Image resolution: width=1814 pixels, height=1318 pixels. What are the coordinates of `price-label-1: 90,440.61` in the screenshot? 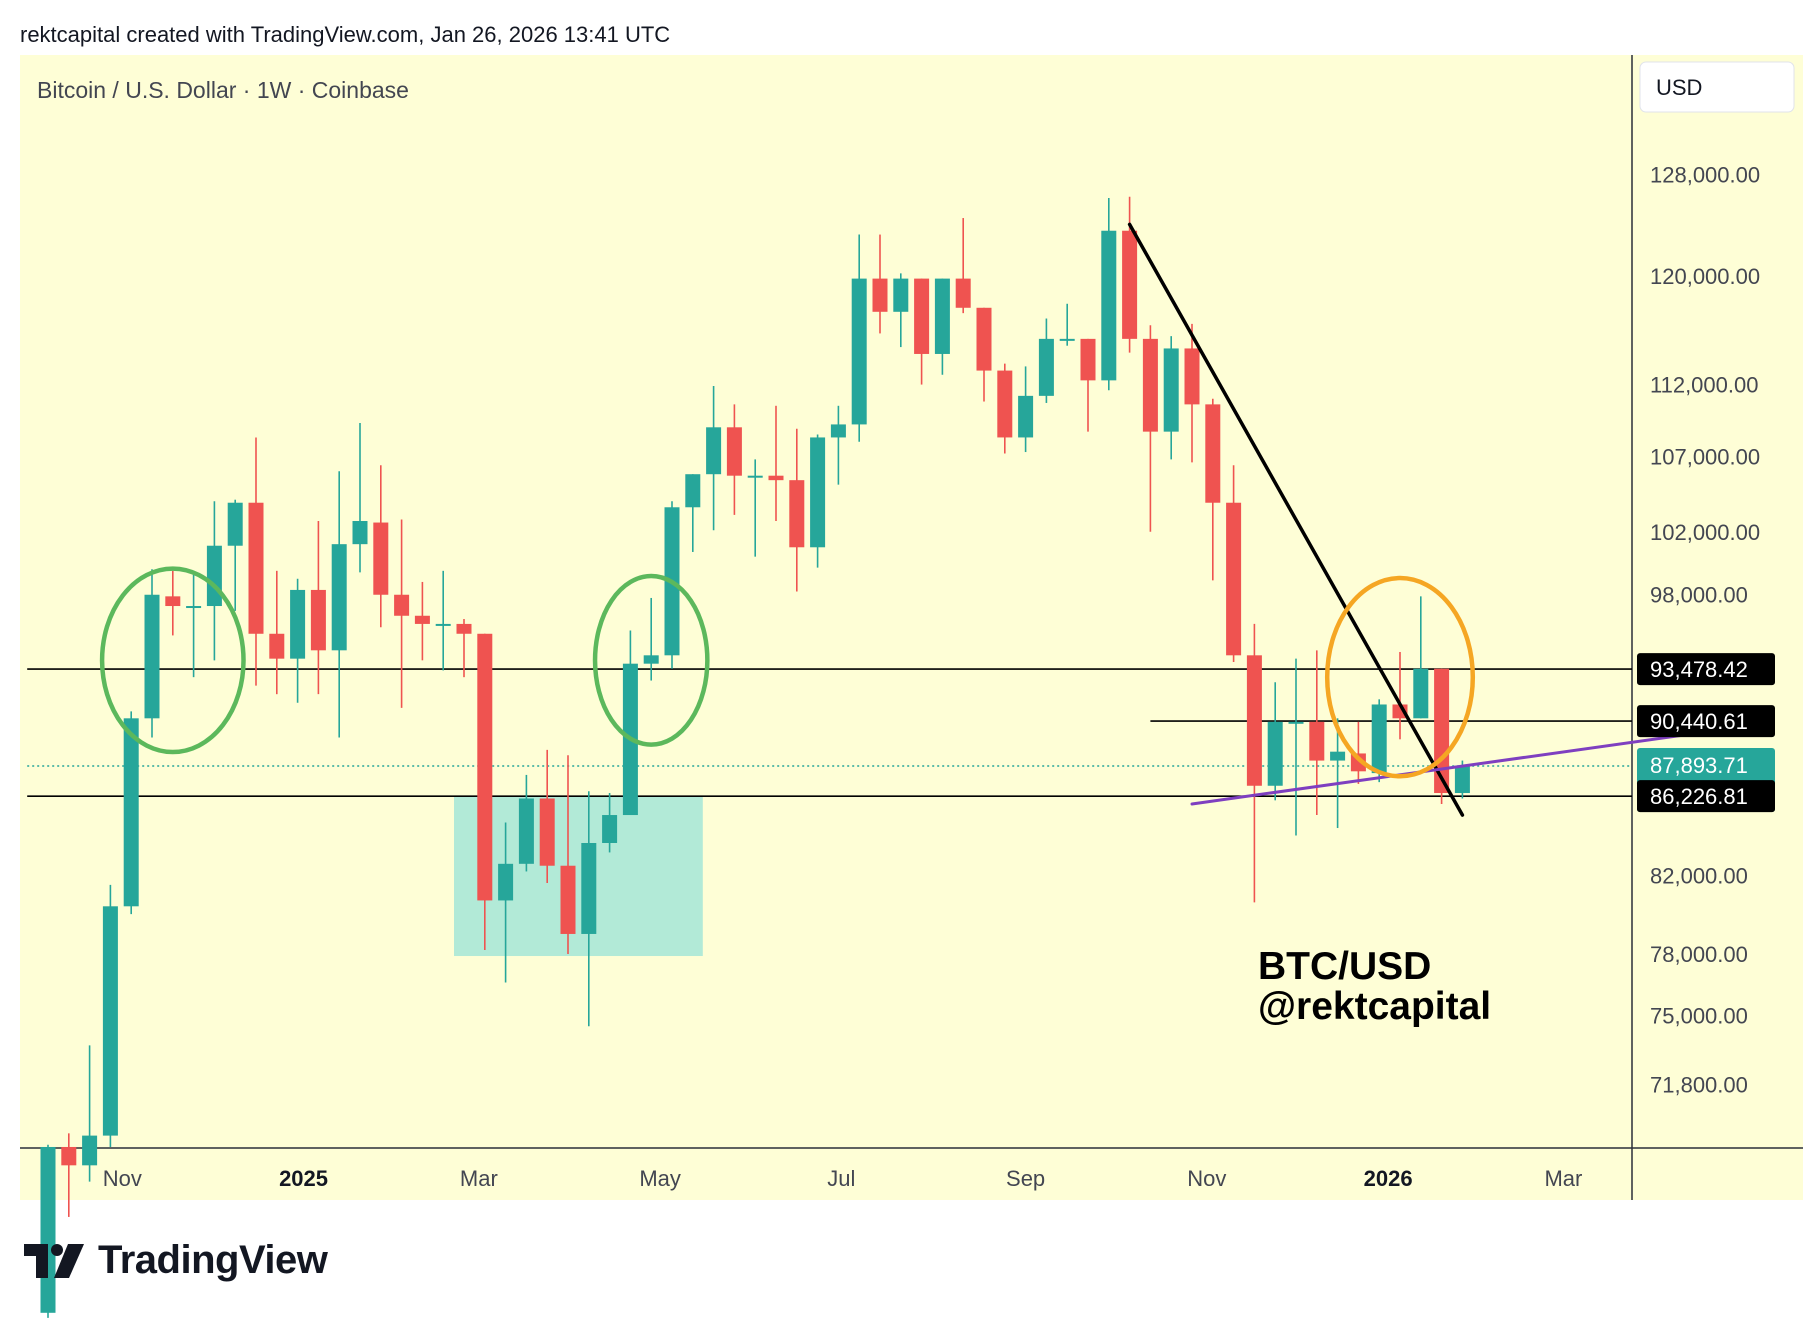 It's located at (1706, 721).